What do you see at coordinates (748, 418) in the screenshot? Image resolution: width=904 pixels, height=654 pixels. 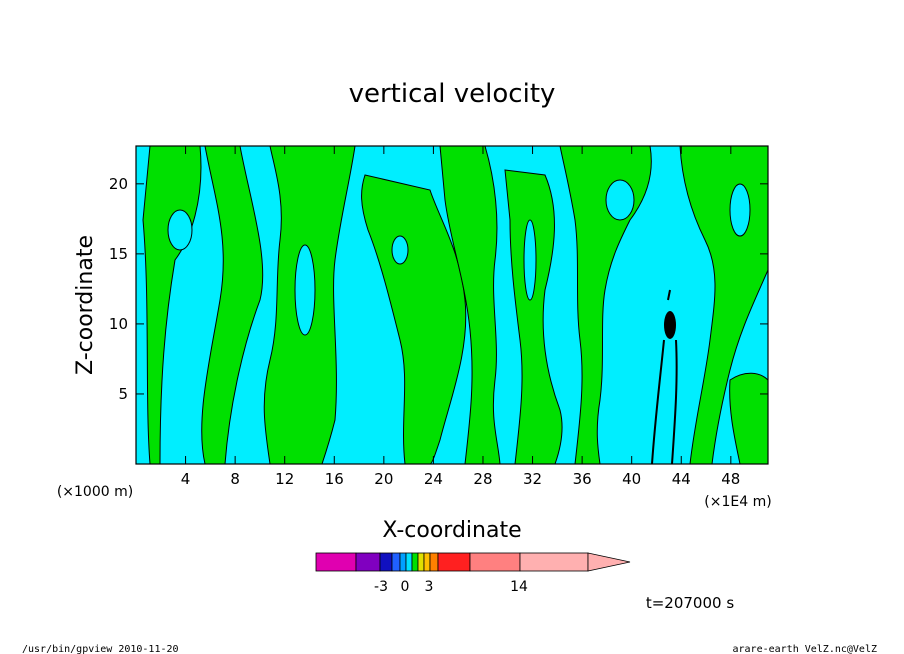 I see `region-i` at bounding box center [748, 418].